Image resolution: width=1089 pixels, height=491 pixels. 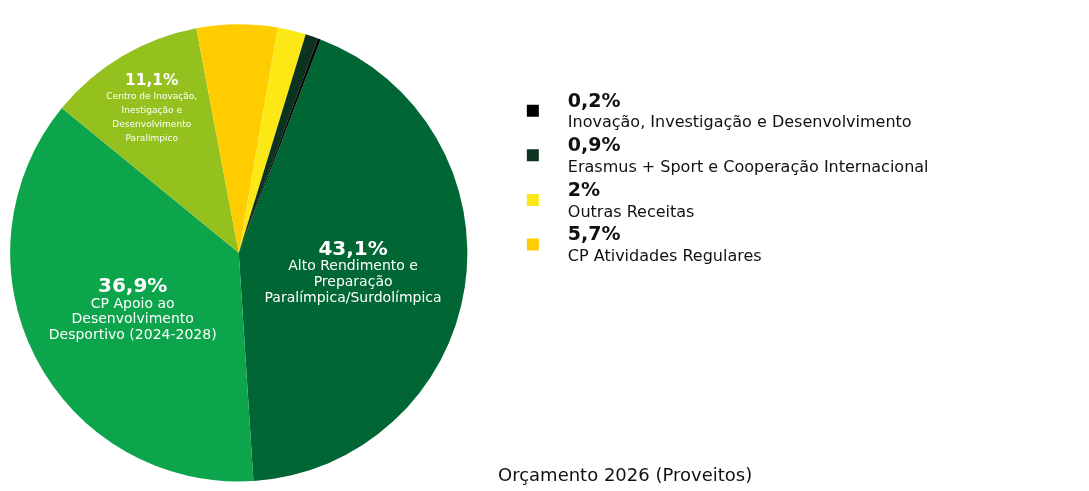 What do you see at coordinates (748, 167) in the screenshot?
I see `legend-label: Erasmus + Sport e Cooperação Internacional` at bounding box center [748, 167].